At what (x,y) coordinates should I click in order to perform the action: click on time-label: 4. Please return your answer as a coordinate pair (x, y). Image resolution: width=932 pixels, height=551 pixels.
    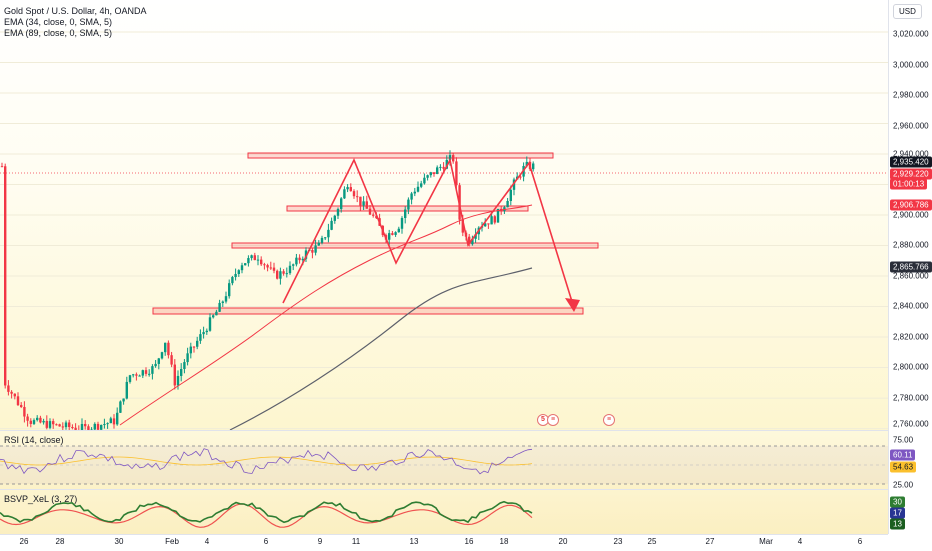
    Looking at the image, I should click on (207, 541).